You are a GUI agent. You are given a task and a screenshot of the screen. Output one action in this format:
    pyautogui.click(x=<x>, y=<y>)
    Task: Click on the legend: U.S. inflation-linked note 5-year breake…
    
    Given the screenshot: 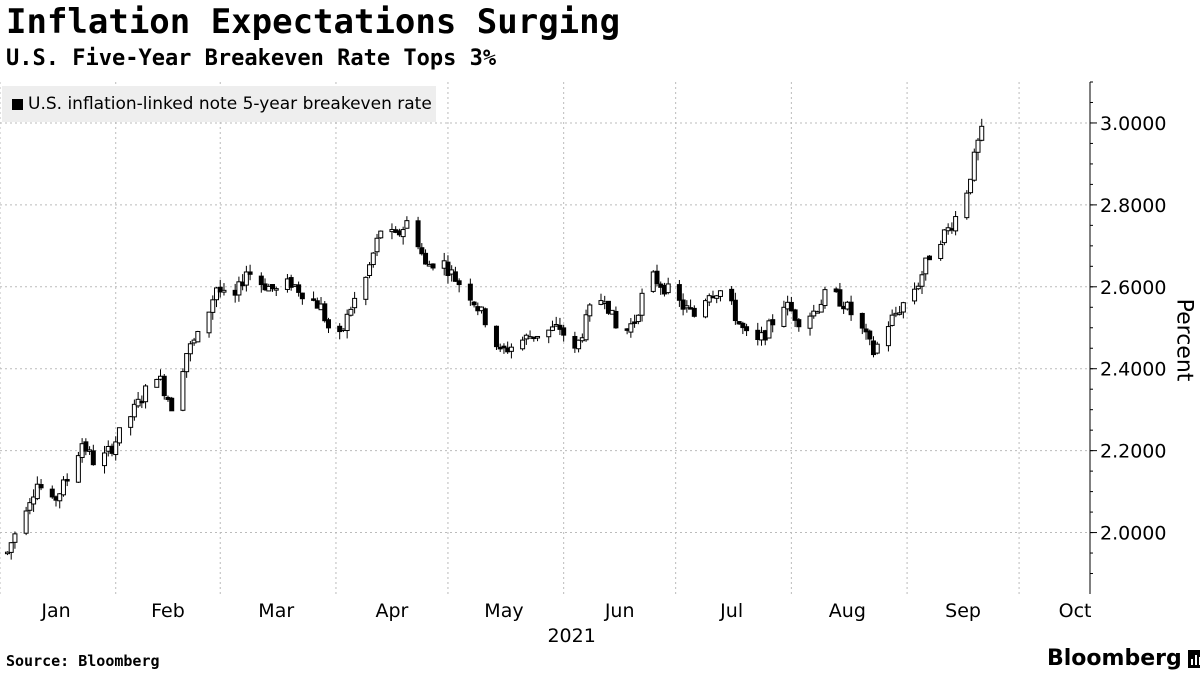 What is the action you would take?
    pyautogui.click(x=219, y=104)
    